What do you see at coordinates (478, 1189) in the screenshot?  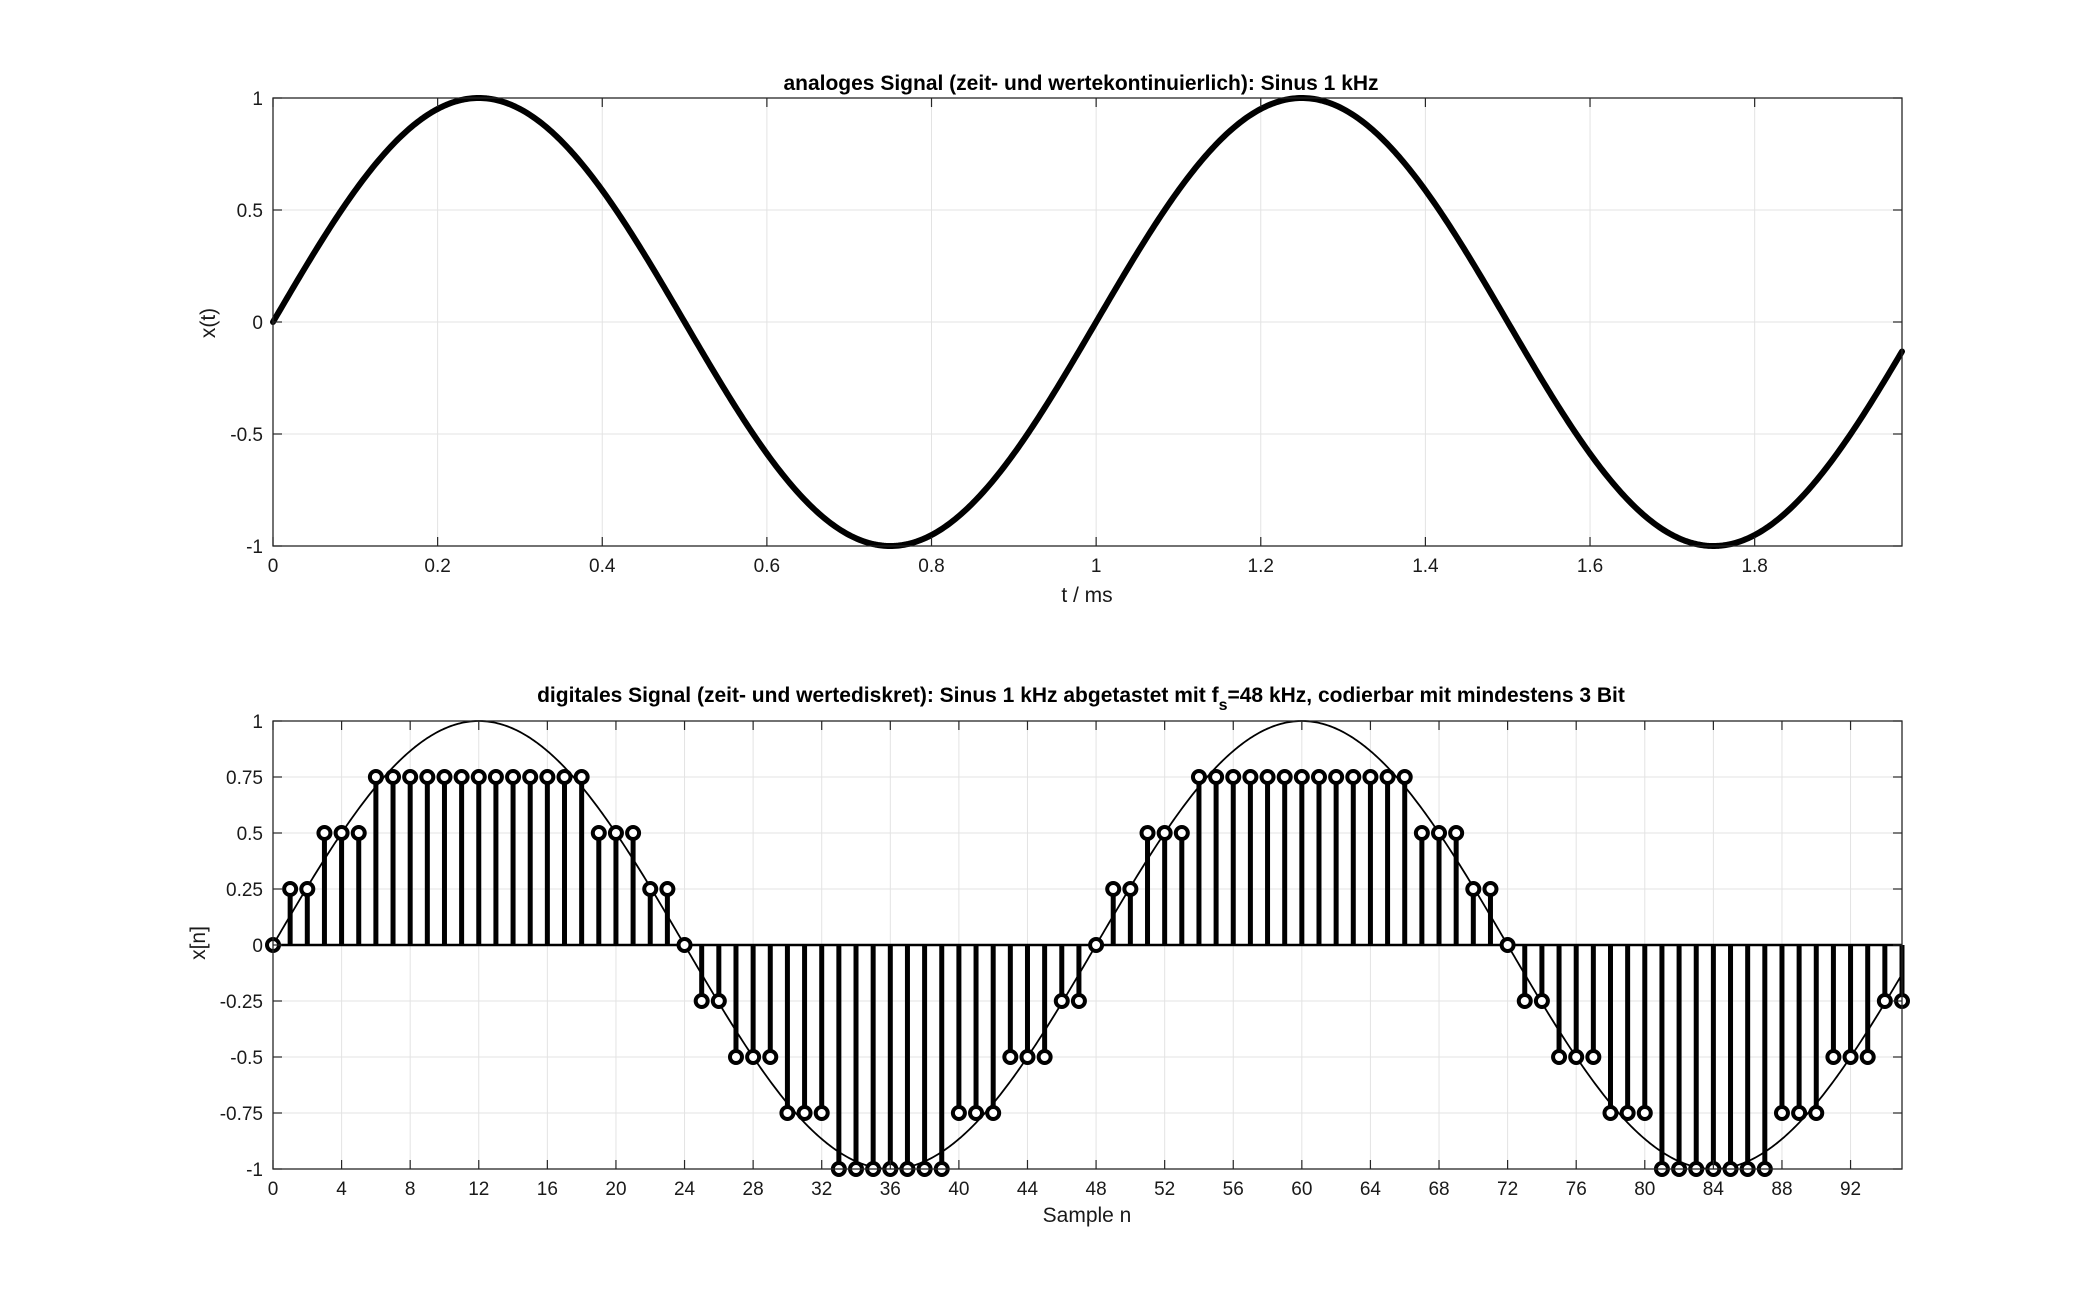 I see `digital-x-tick-label: 12` at bounding box center [478, 1189].